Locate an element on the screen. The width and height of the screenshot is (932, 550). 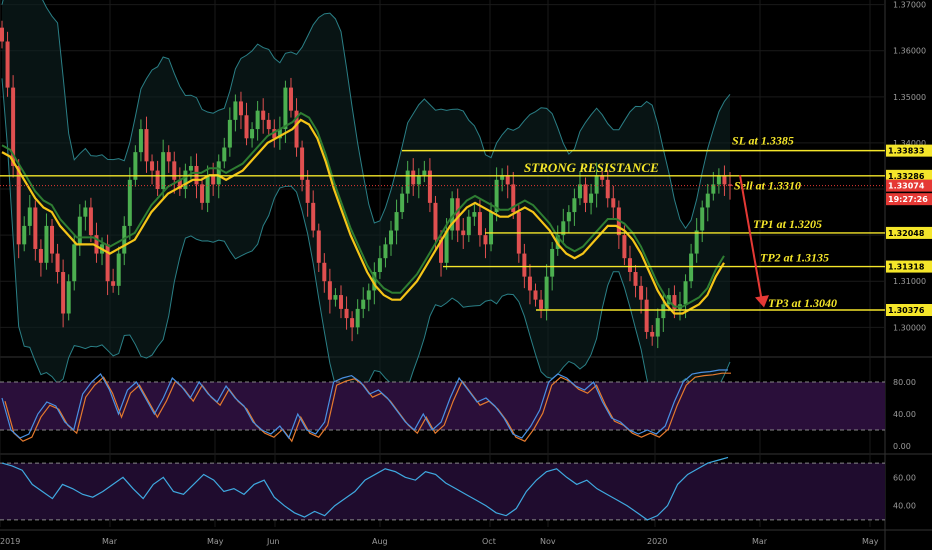
time-axis-label: Mar is located at coordinates (760, 541).